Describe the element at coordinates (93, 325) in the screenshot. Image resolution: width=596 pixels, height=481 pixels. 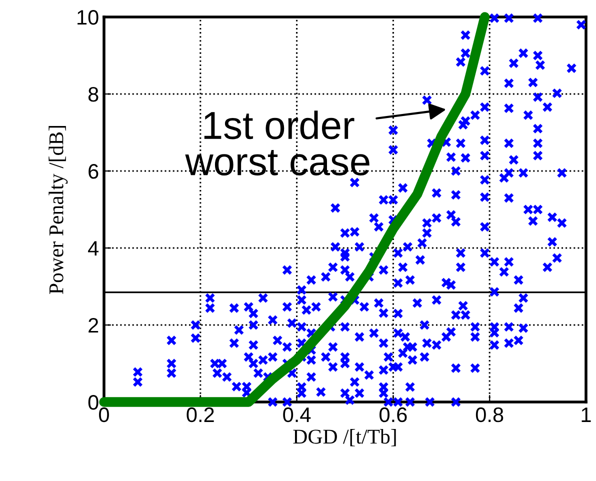
I see `y-tick-label: 2` at that location.